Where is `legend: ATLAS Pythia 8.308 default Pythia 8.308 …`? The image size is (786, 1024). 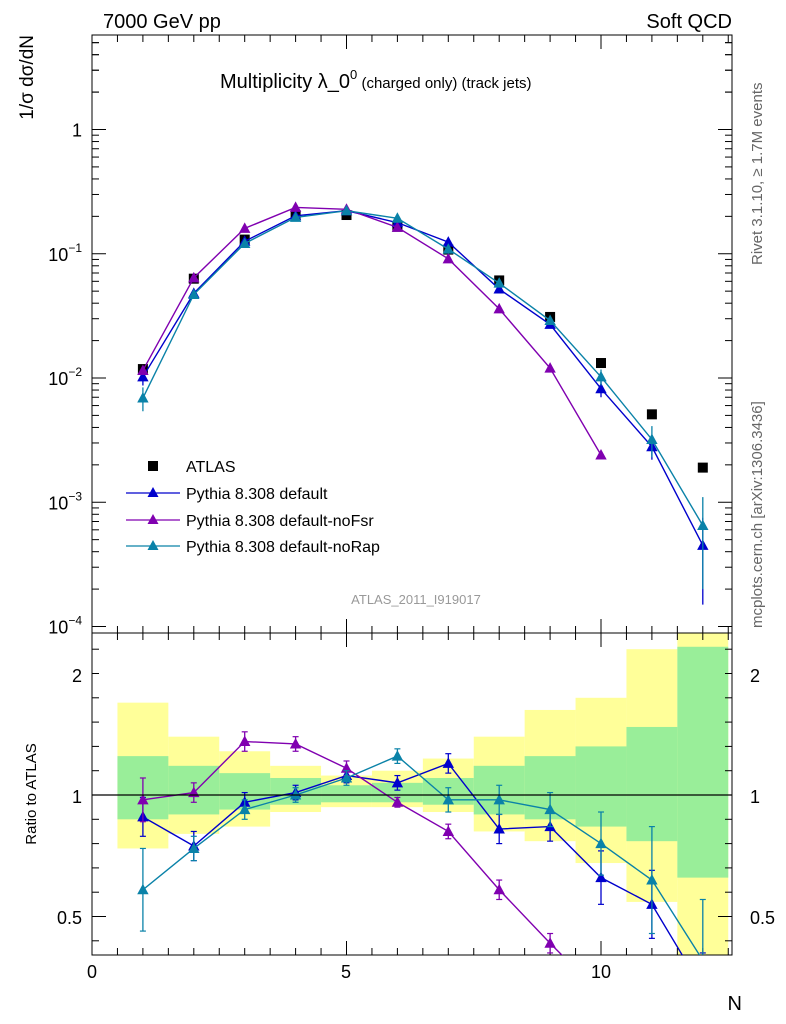
legend: ATLAS Pythia 8.308 default Pythia 8.308 … is located at coordinates (253, 507).